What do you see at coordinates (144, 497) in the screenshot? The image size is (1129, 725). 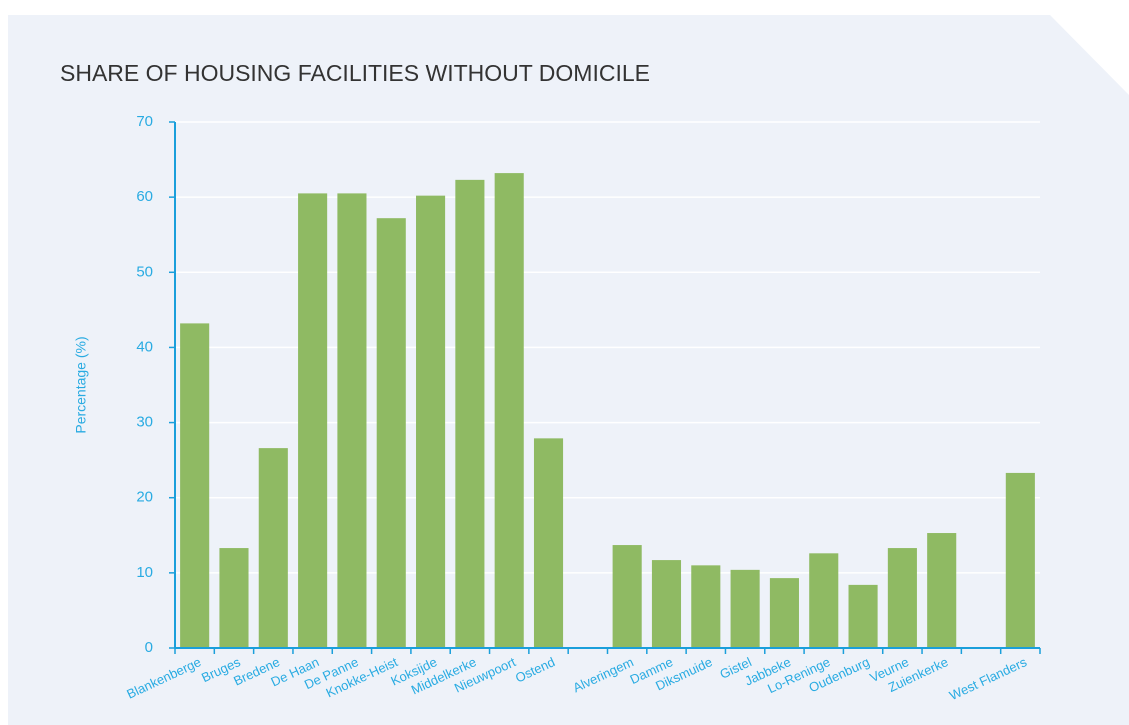 I see `y-tick-label: 20` at bounding box center [144, 497].